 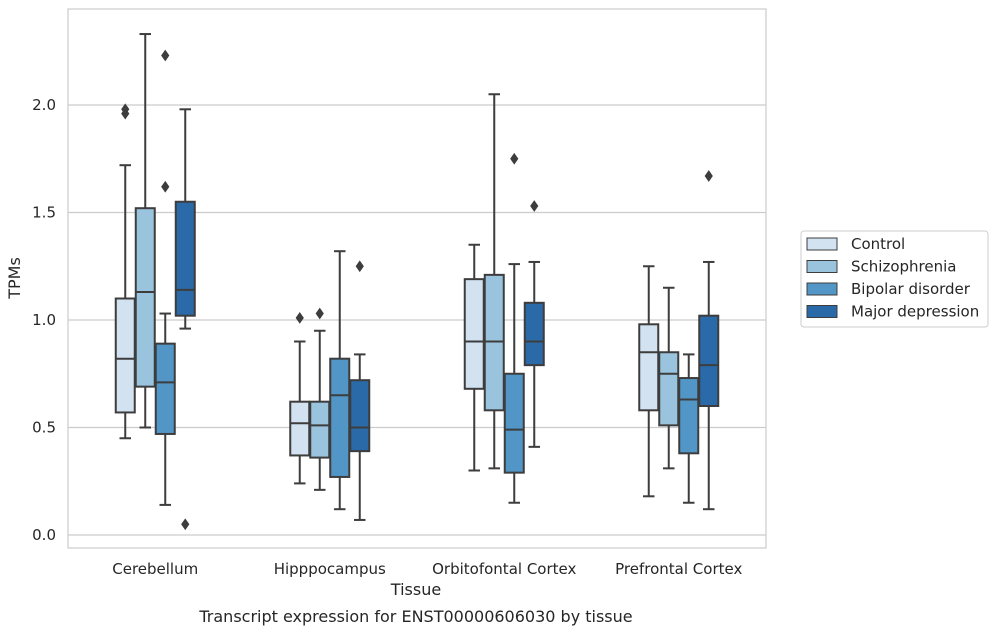 What do you see at coordinates (44, 535) in the screenshot?
I see `y-tick-label: 0.0` at bounding box center [44, 535].